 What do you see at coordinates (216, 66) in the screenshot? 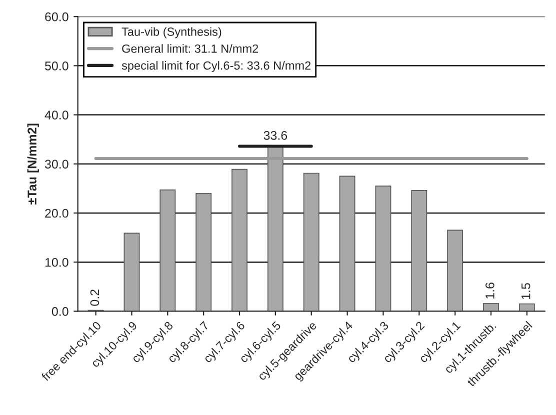
I see `legend-label: special limit for Cyl.6-5: 33.6 N/mm2` at bounding box center [216, 66].